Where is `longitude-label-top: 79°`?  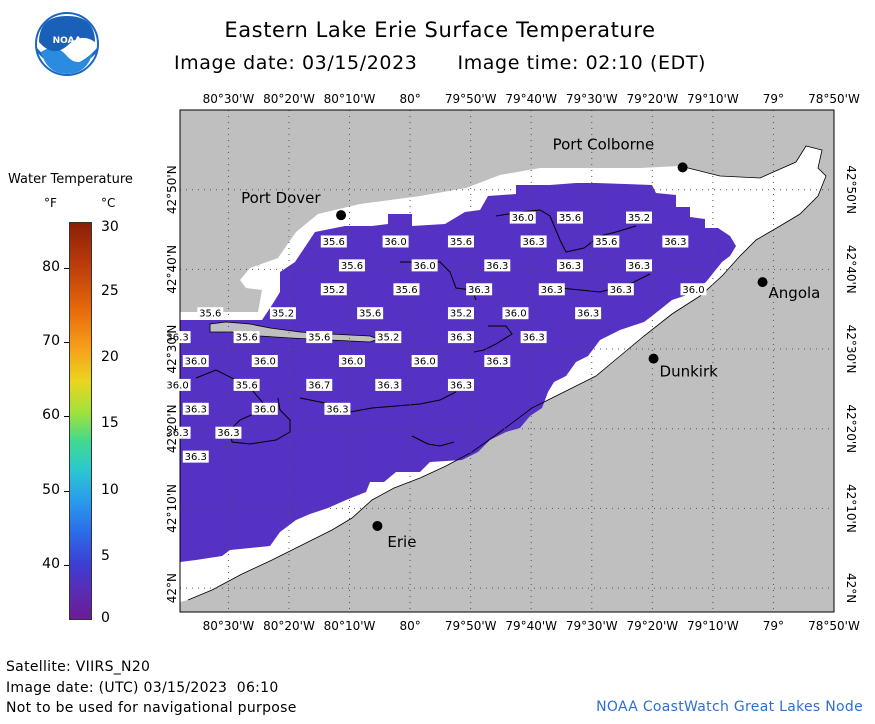 longitude-label-top: 79° is located at coordinates (773, 99).